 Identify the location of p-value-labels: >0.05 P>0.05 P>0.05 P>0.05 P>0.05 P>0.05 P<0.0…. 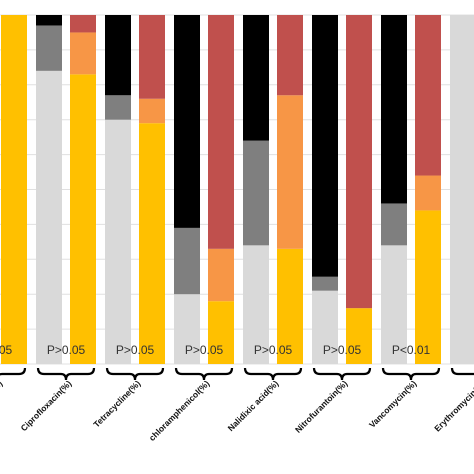
(215, 350).